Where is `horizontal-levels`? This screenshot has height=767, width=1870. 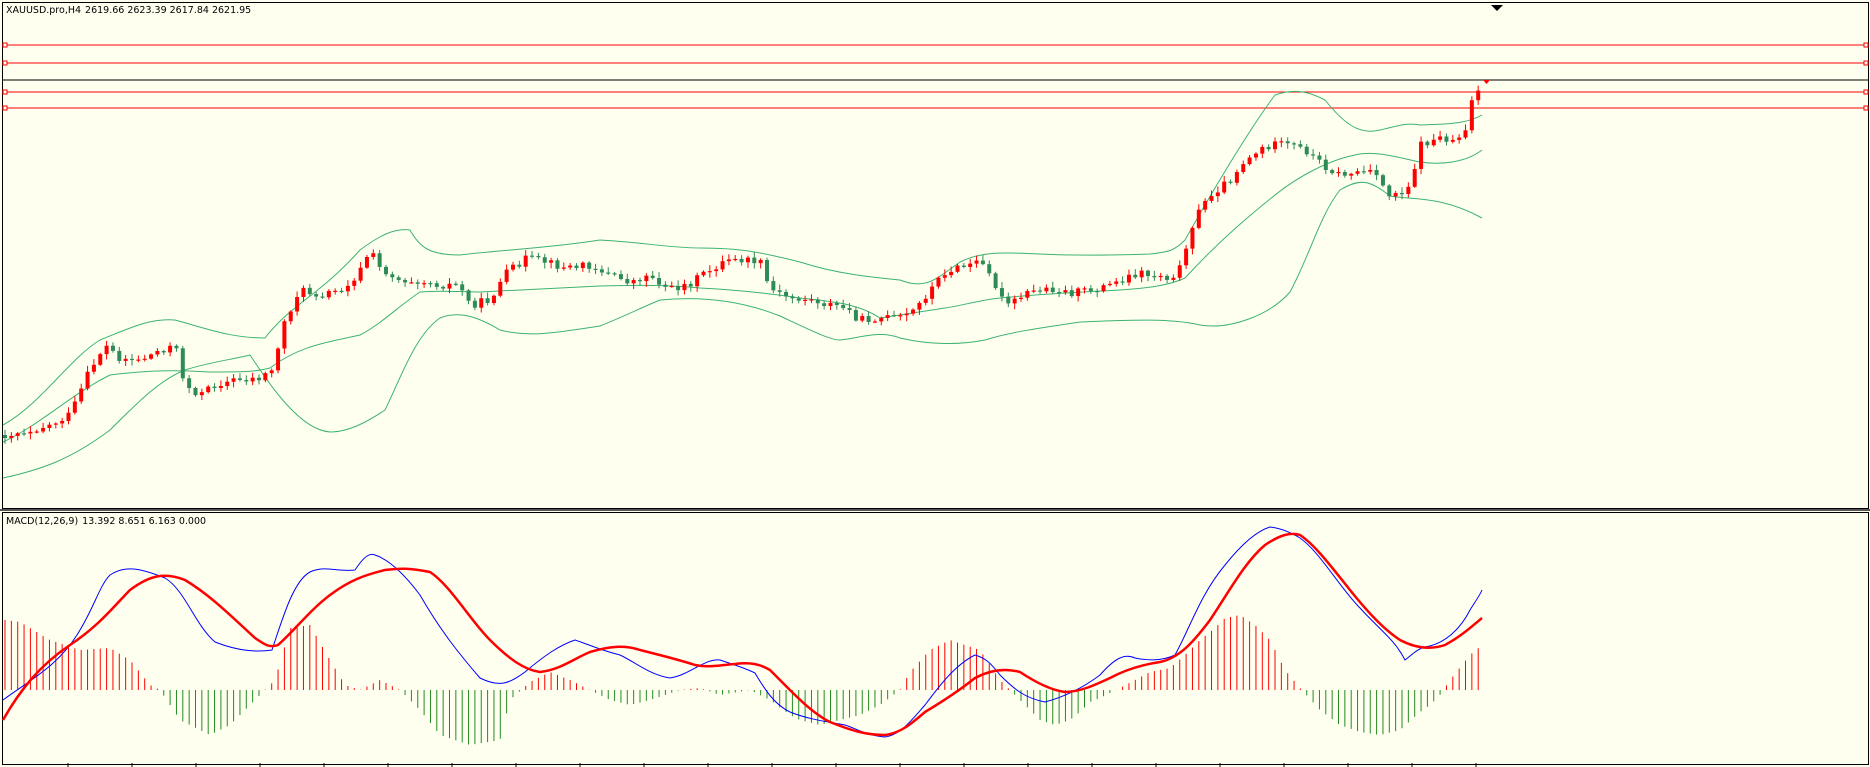 horizontal-levels is located at coordinates (935, 76).